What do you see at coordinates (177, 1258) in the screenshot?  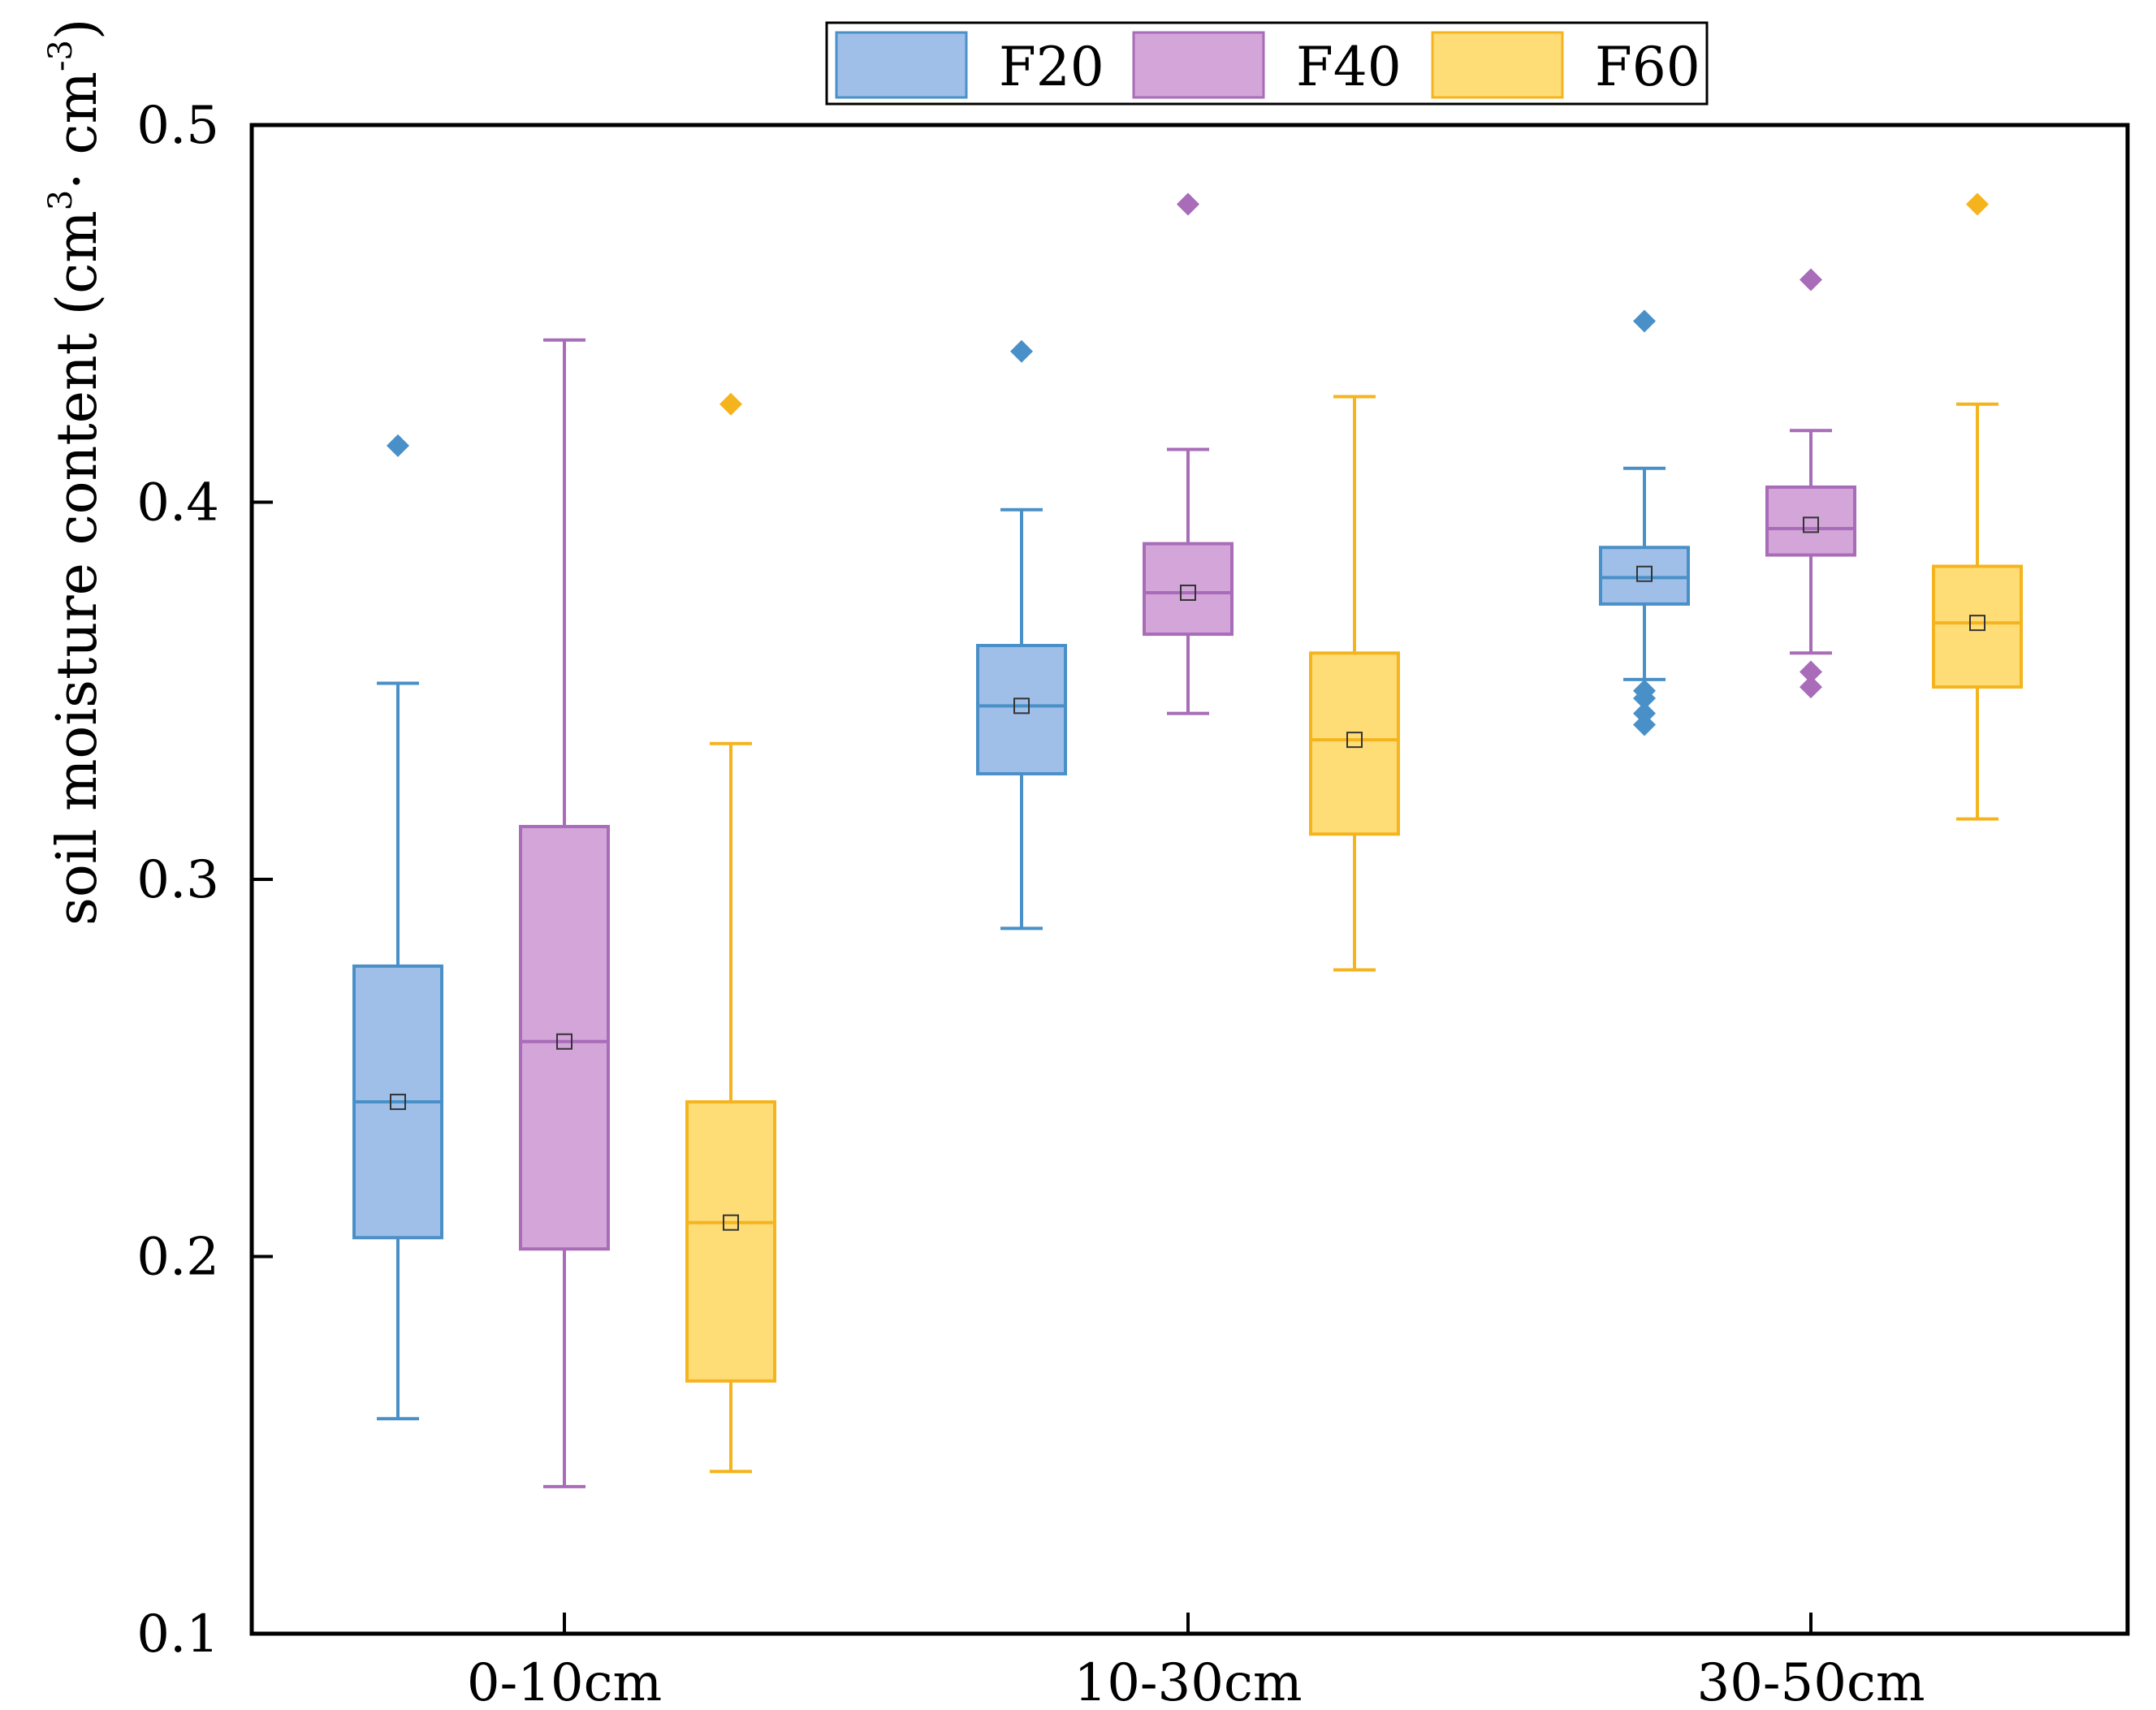 I see `y-tick-label-0.2: 0.2` at bounding box center [177, 1258].